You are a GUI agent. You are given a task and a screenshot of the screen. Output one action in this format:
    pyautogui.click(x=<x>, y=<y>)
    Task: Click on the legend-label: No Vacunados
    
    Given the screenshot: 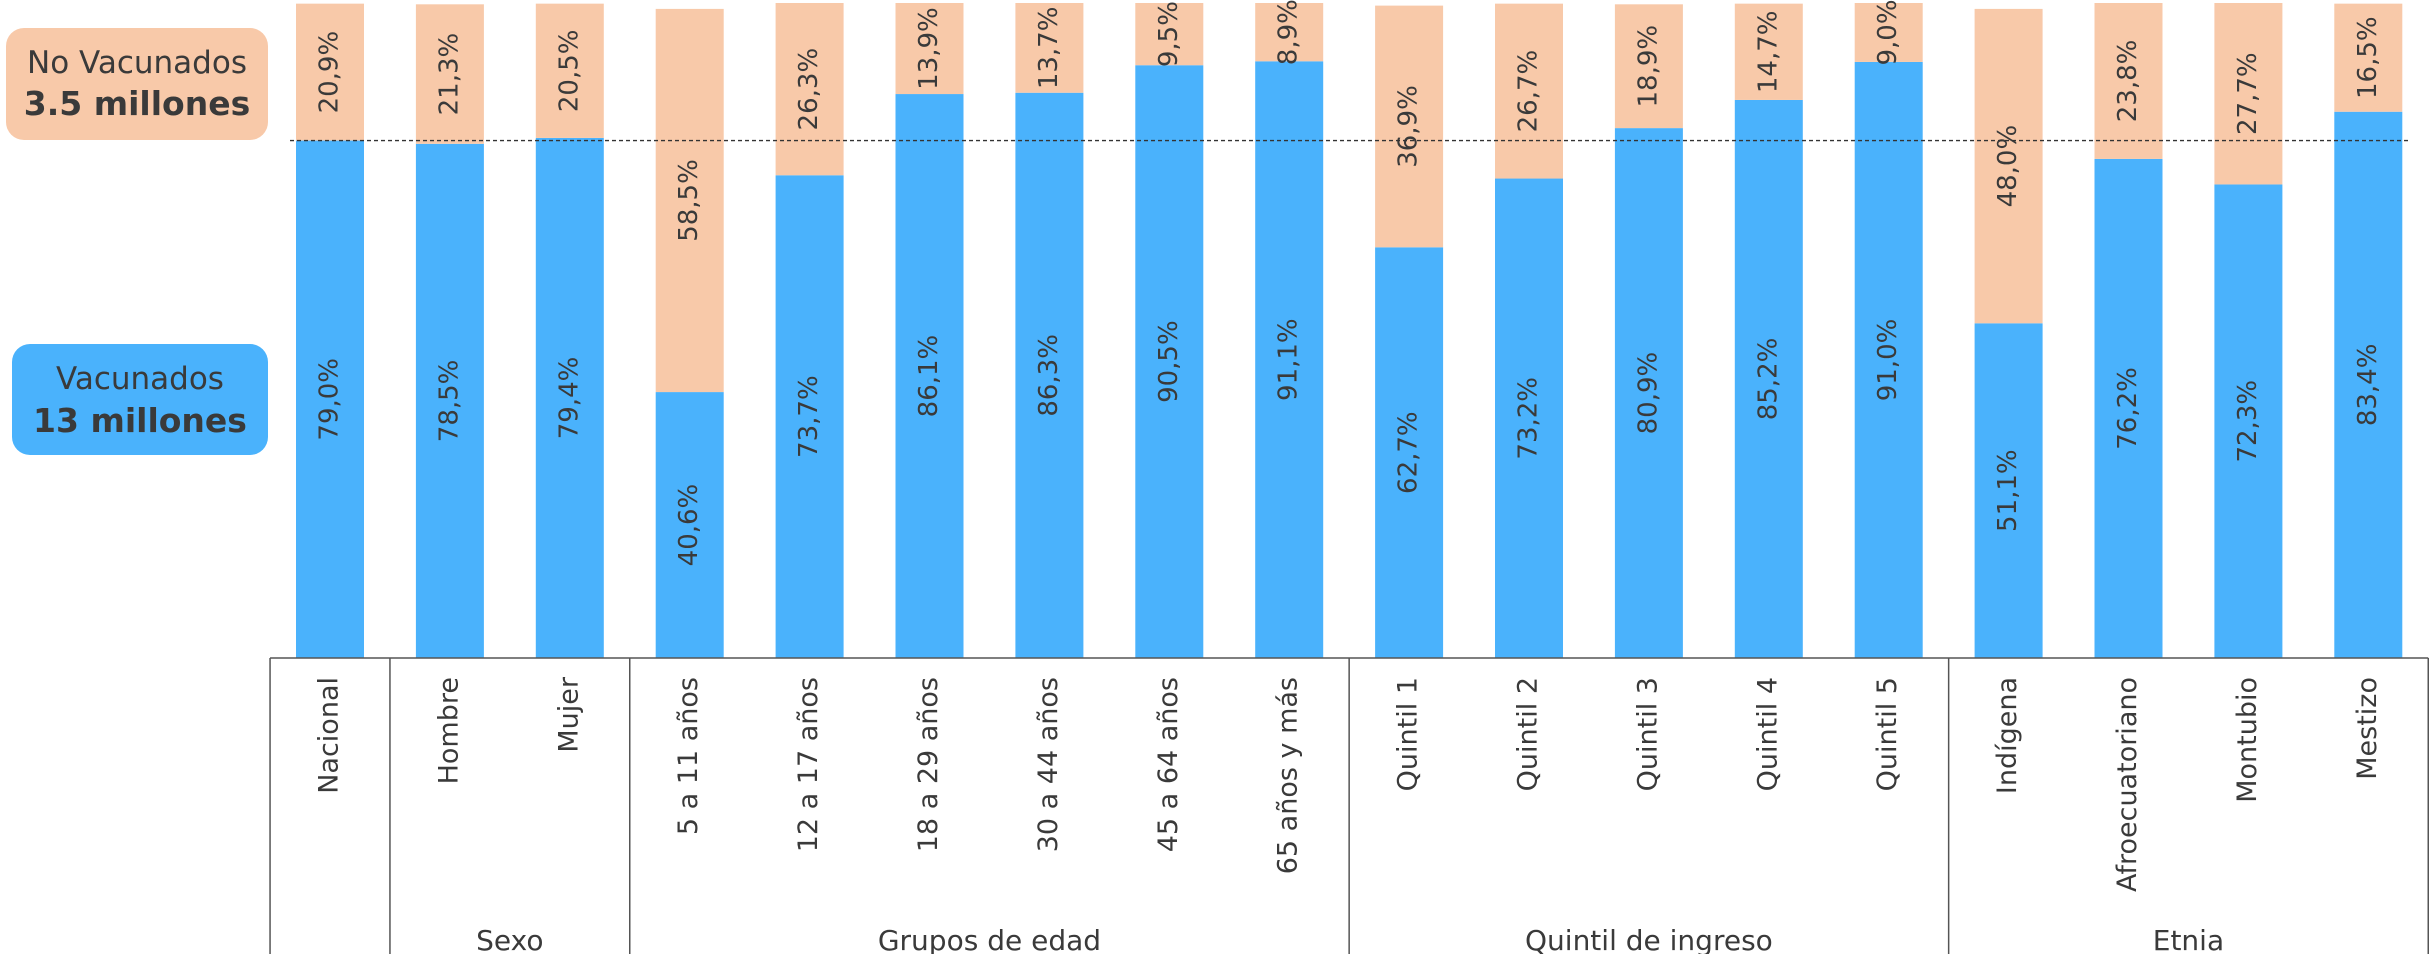 What is the action you would take?
    pyautogui.click(x=137, y=63)
    